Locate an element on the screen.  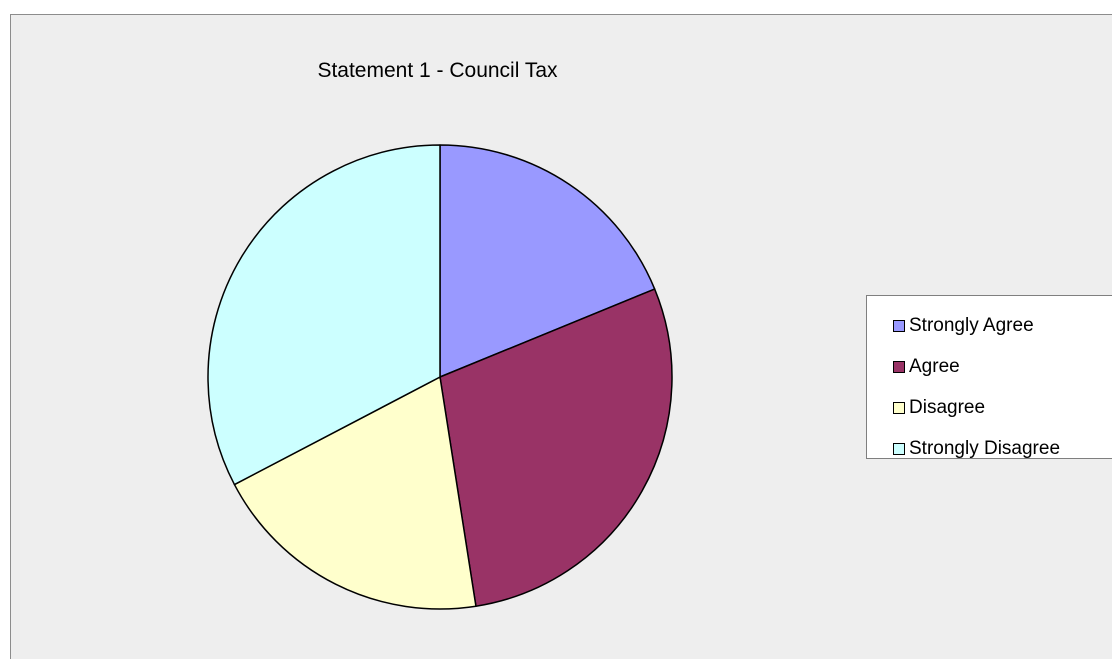
legend-item: Strongly Agree is located at coordinates (989, 325).